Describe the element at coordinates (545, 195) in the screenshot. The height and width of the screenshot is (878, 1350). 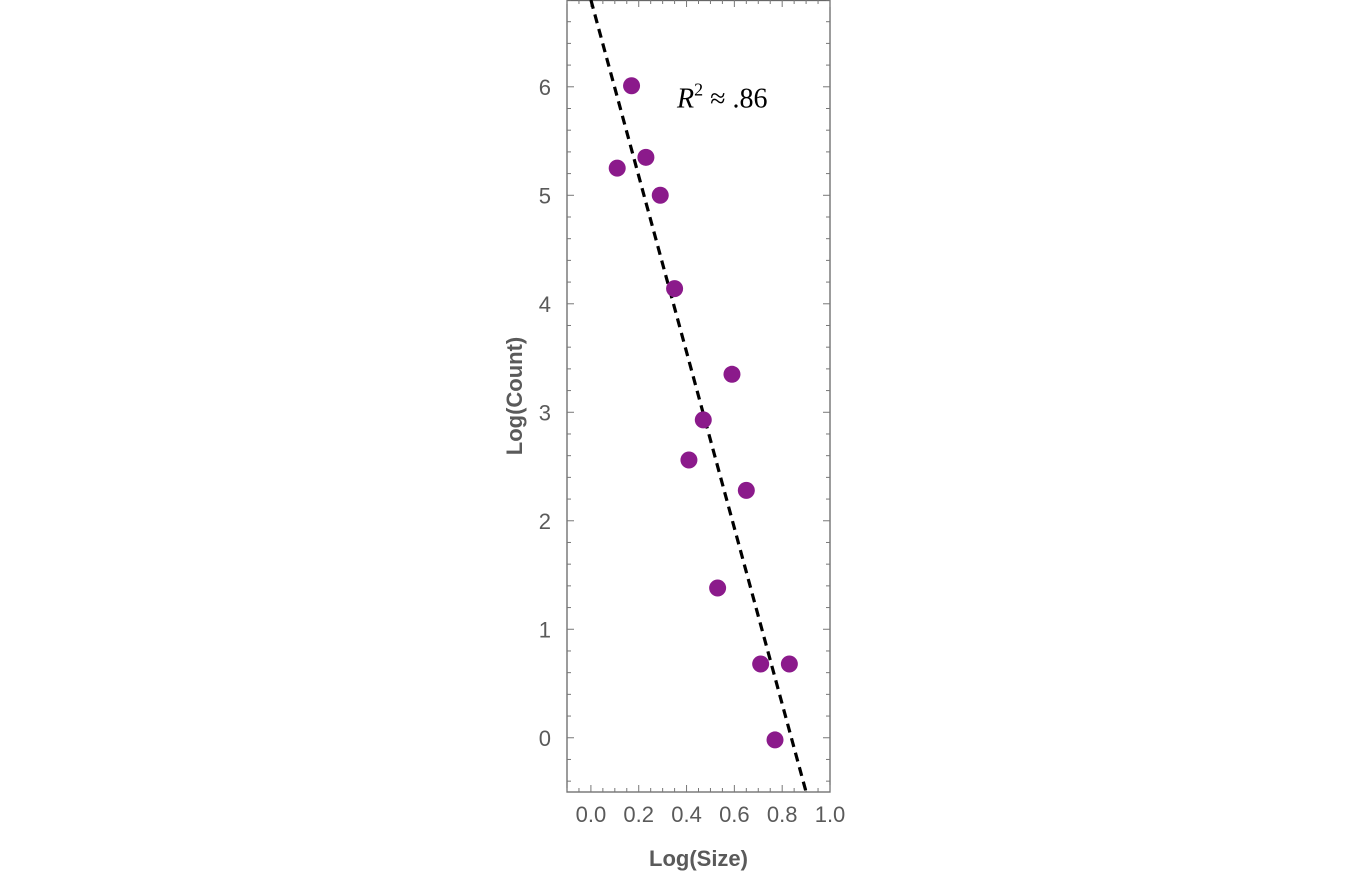
I see `y-tick-label: 5` at that location.